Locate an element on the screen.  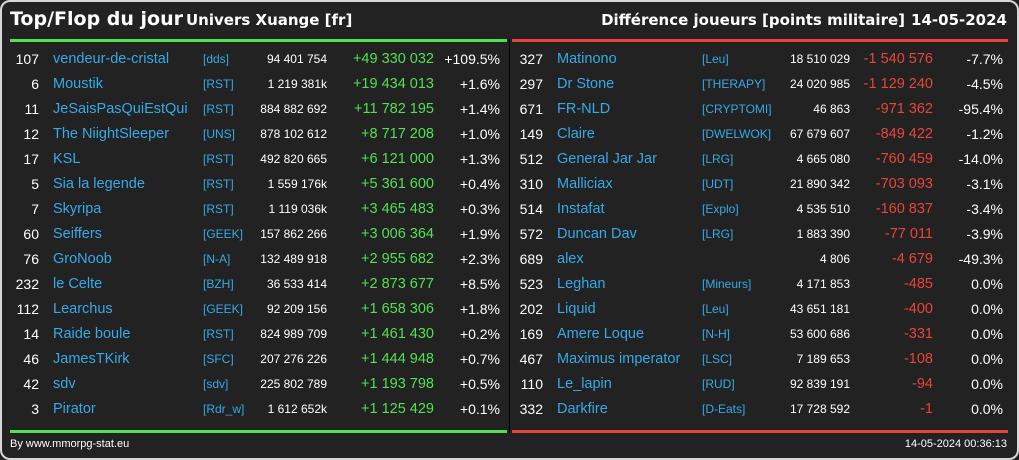
points-delta: +3 465 483 is located at coordinates (397, 209).